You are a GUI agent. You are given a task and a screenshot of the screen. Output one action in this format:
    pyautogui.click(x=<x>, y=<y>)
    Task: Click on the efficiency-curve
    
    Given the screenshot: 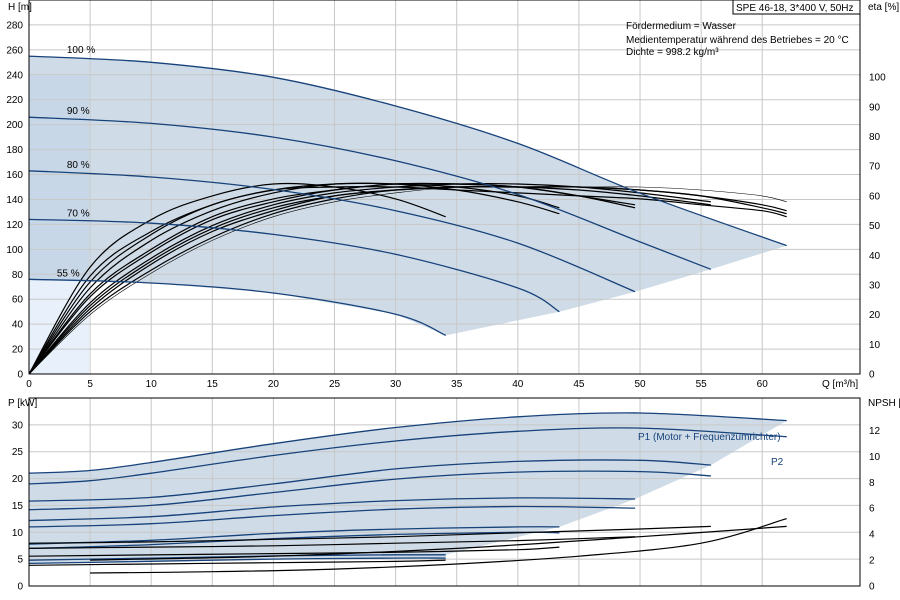 What is the action you would take?
    pyautogui.click(x=237, y=278)
    